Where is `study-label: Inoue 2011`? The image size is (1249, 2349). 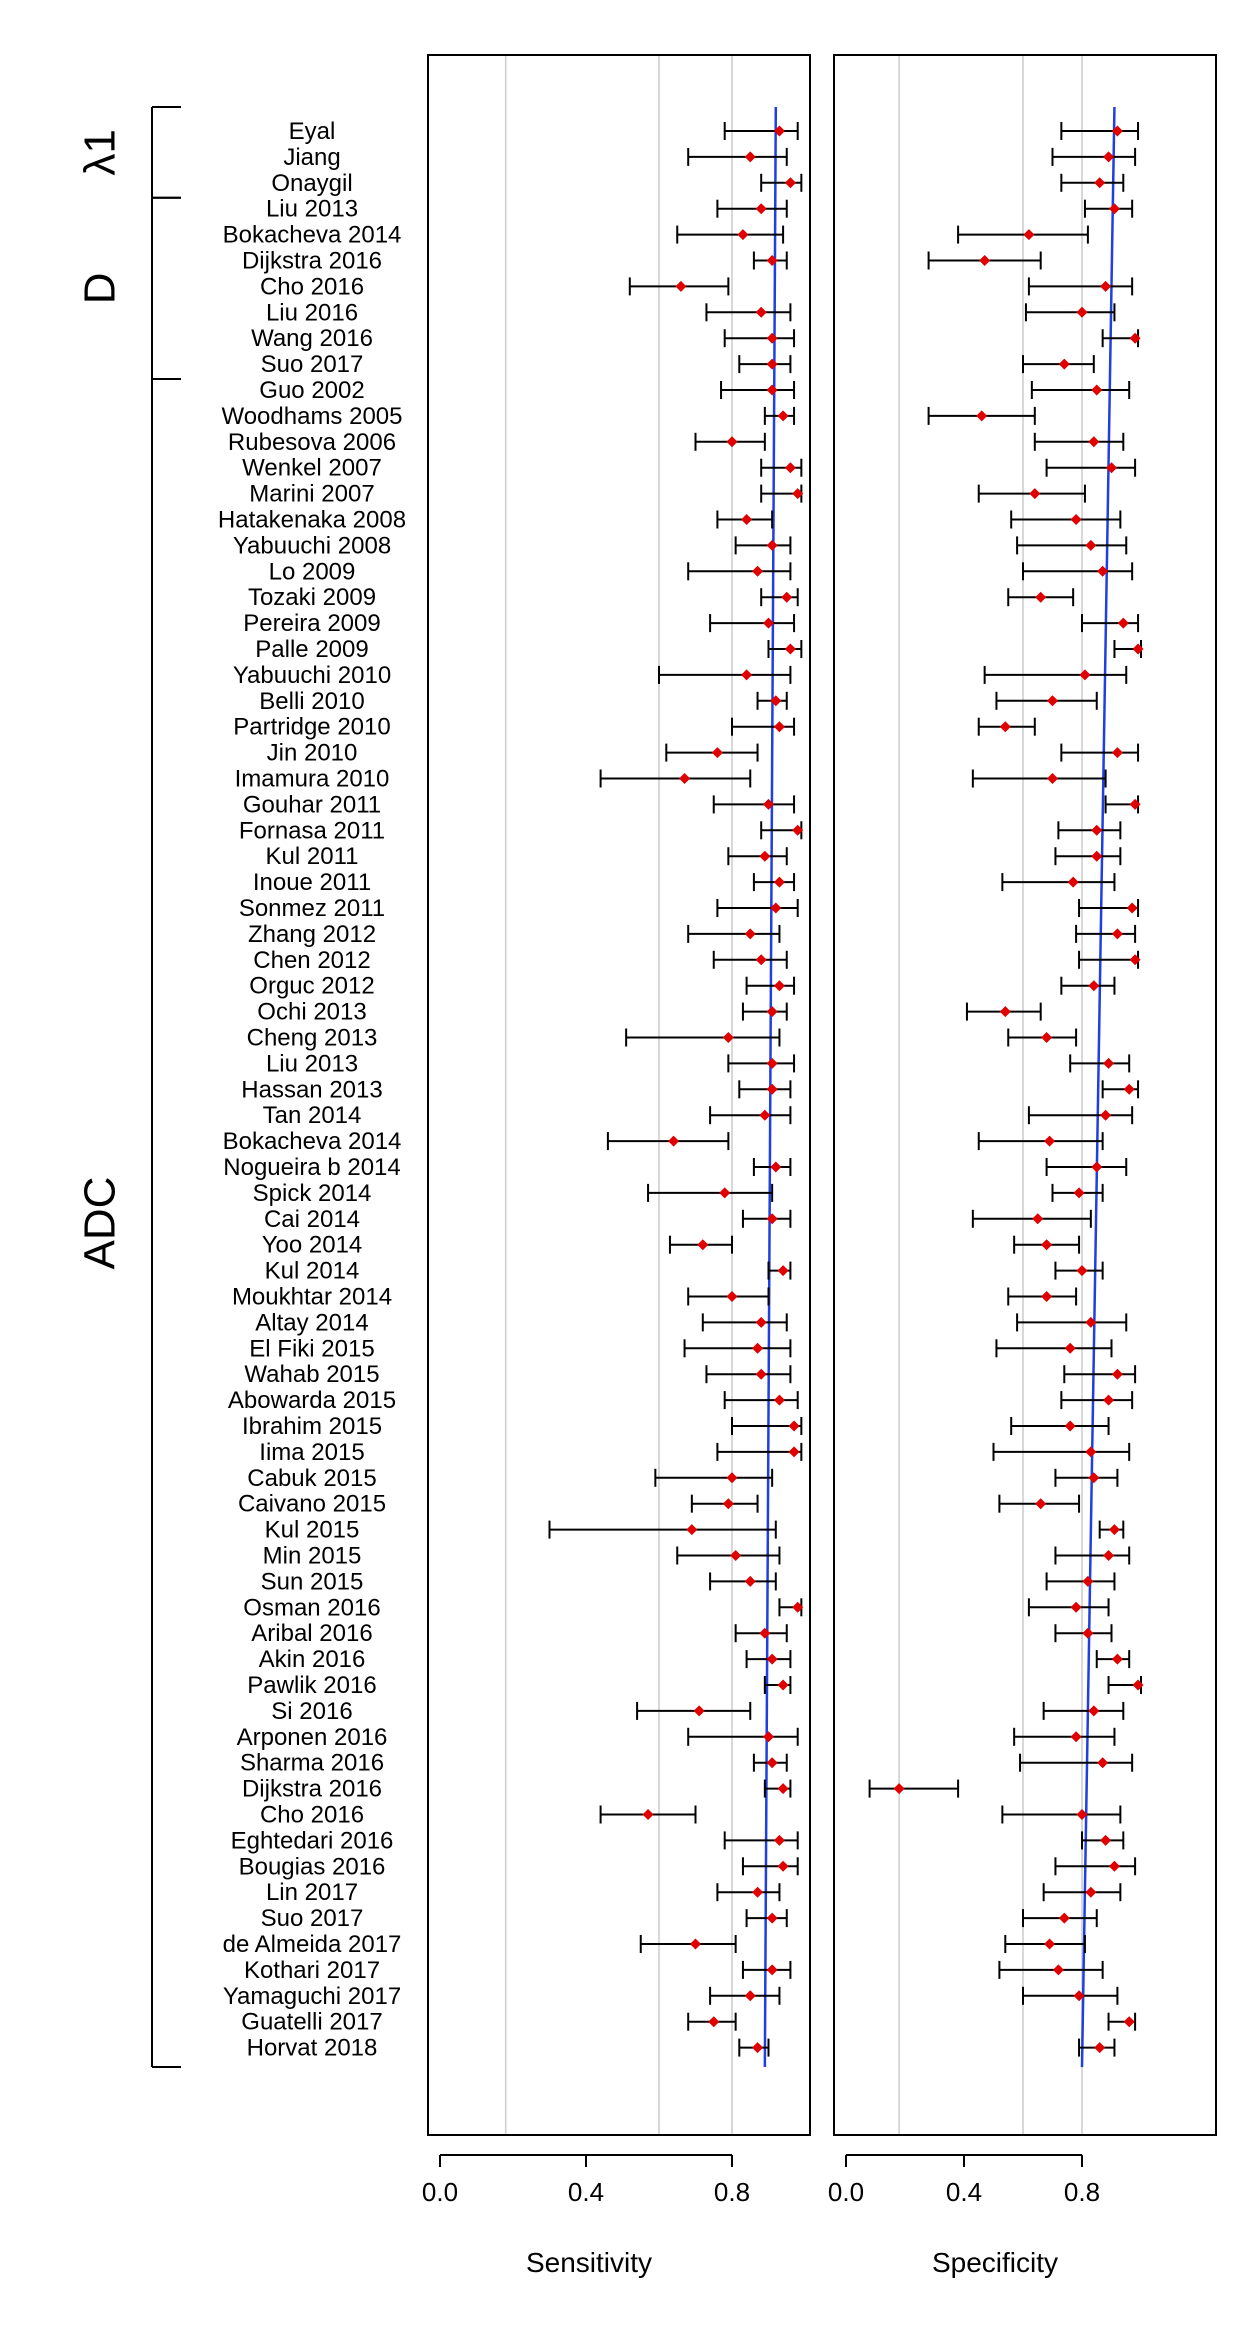 study-label: Inoue 2011 is located at coordinates (312, 882).